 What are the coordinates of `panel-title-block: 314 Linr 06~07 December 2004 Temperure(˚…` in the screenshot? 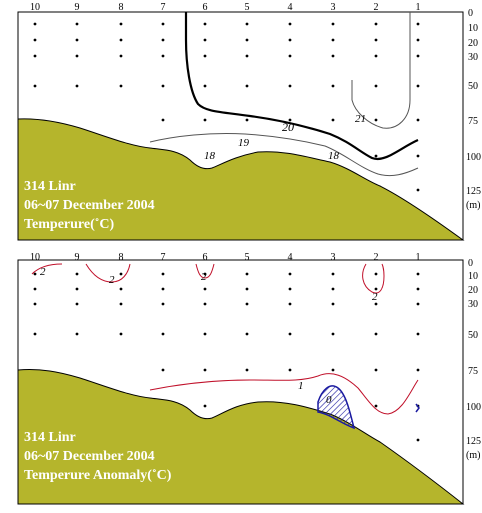 It's located at (89, 205).